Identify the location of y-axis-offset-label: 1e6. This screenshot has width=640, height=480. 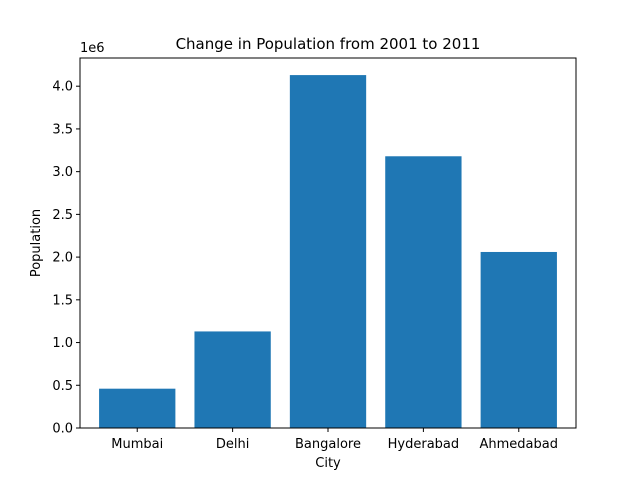
(92, 48).